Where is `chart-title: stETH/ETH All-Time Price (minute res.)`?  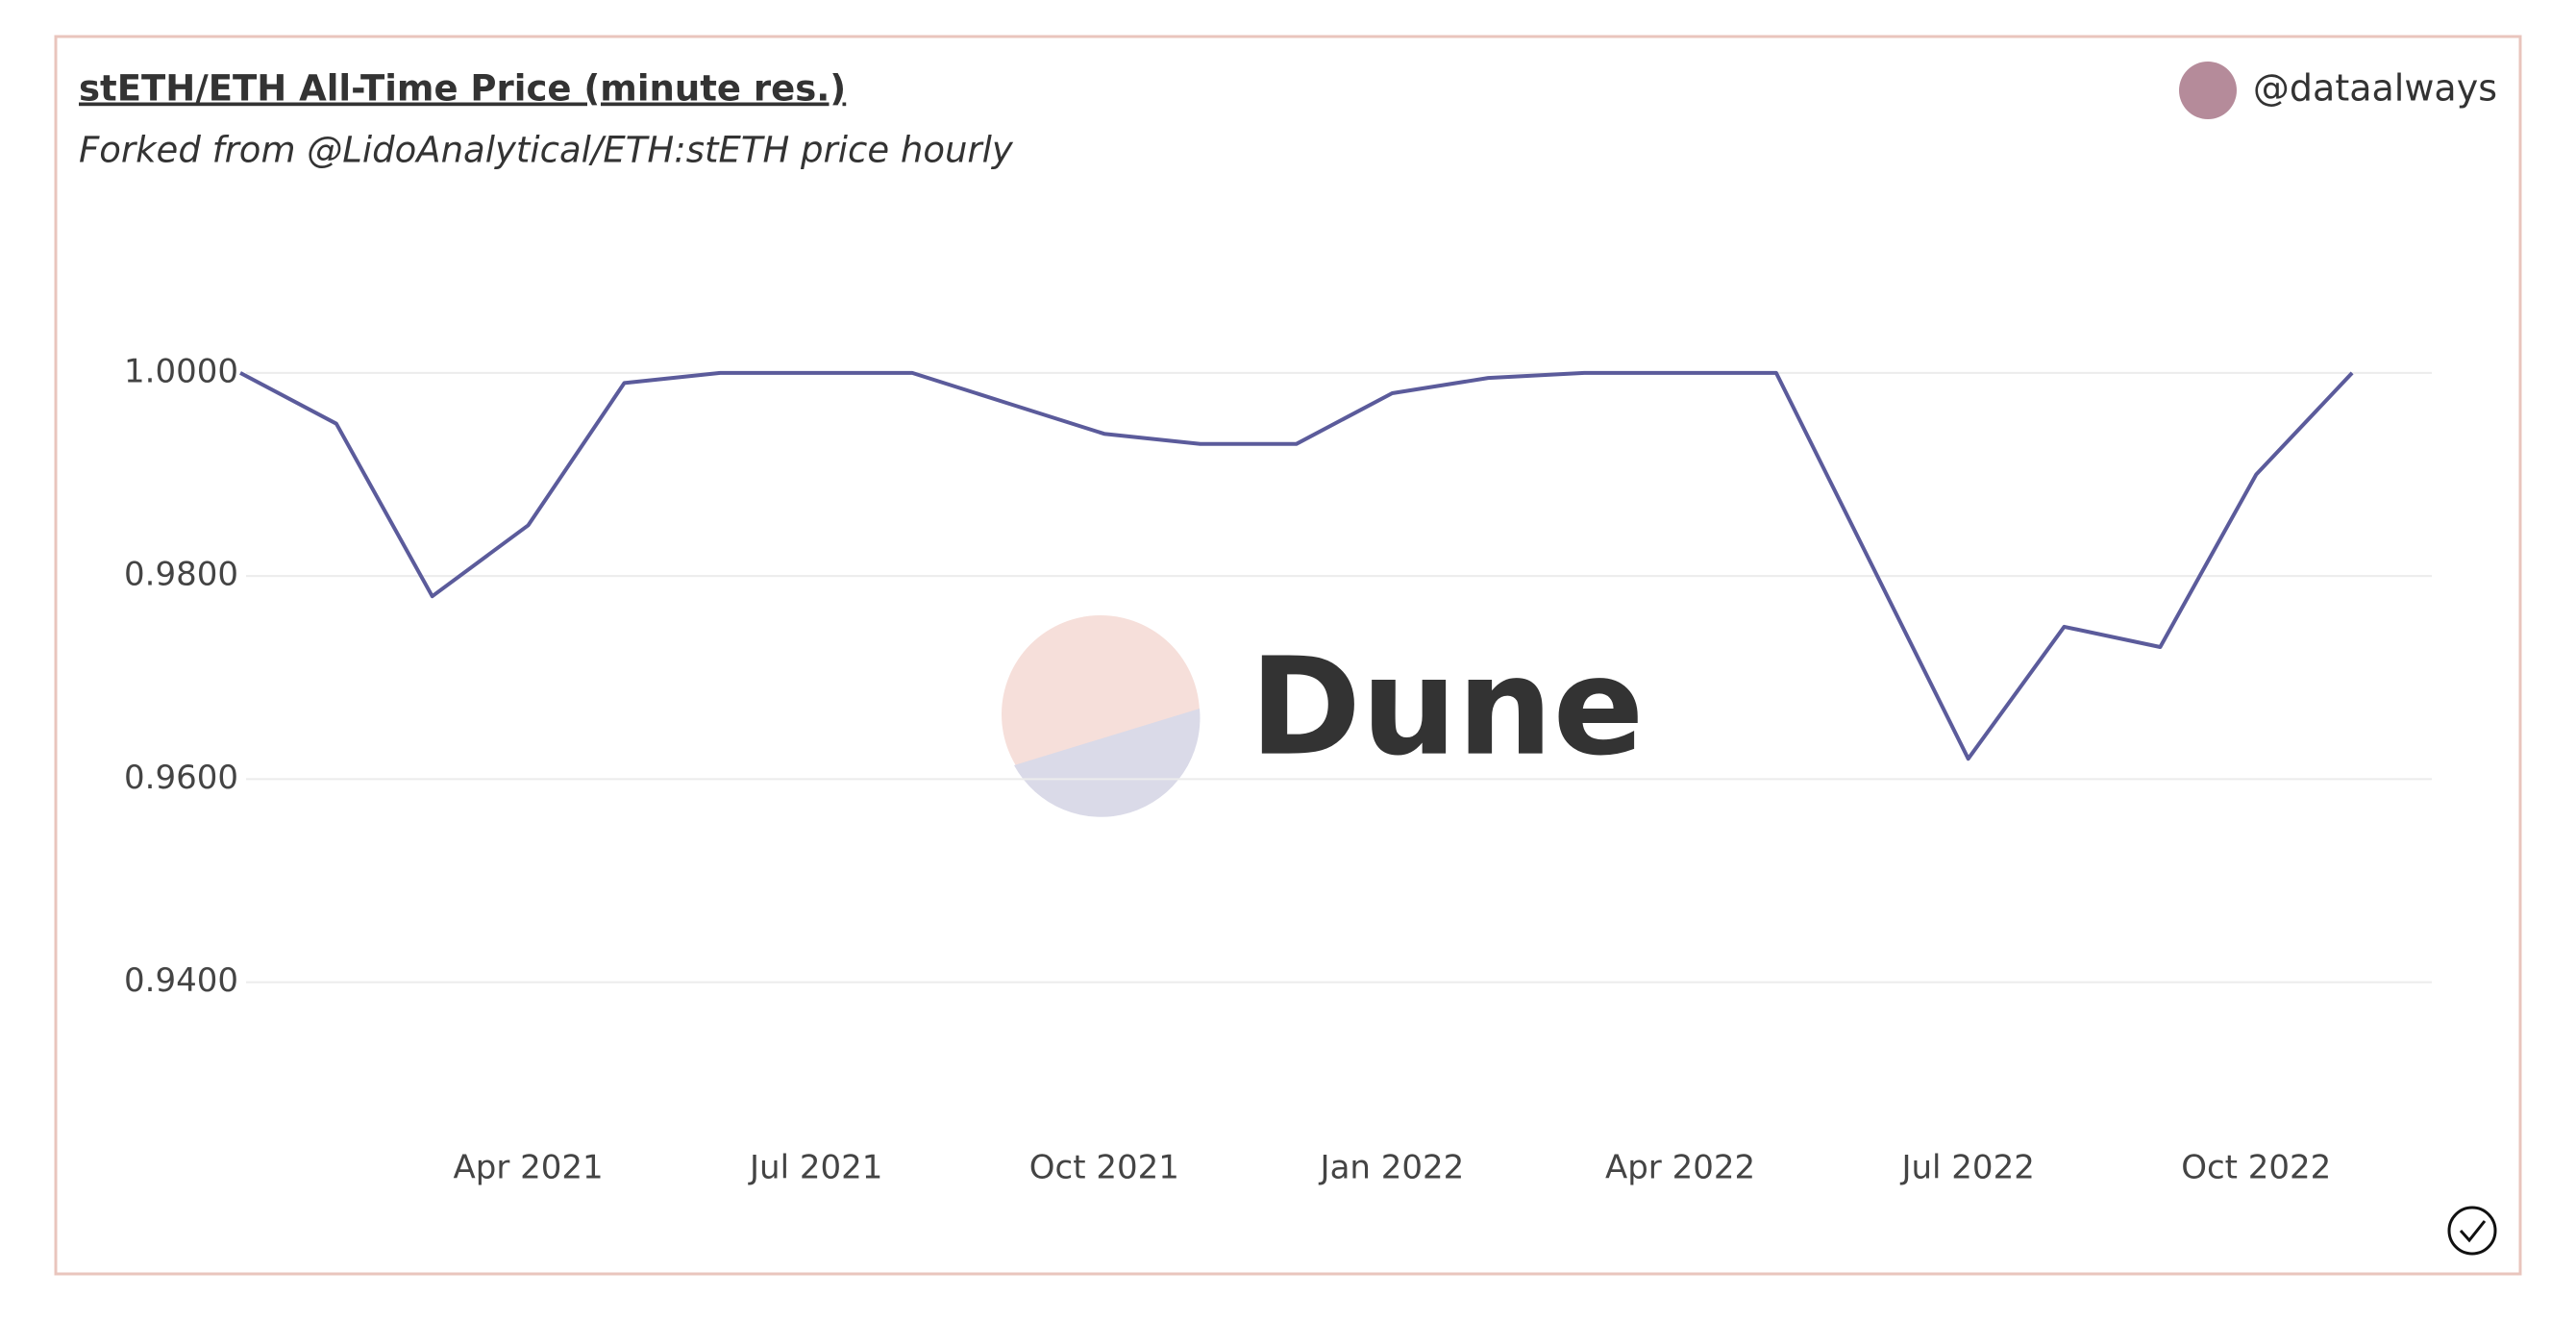
chart-title: stETH/ETH All-Time Price (minute res.) is located at coordinates (462, 89).